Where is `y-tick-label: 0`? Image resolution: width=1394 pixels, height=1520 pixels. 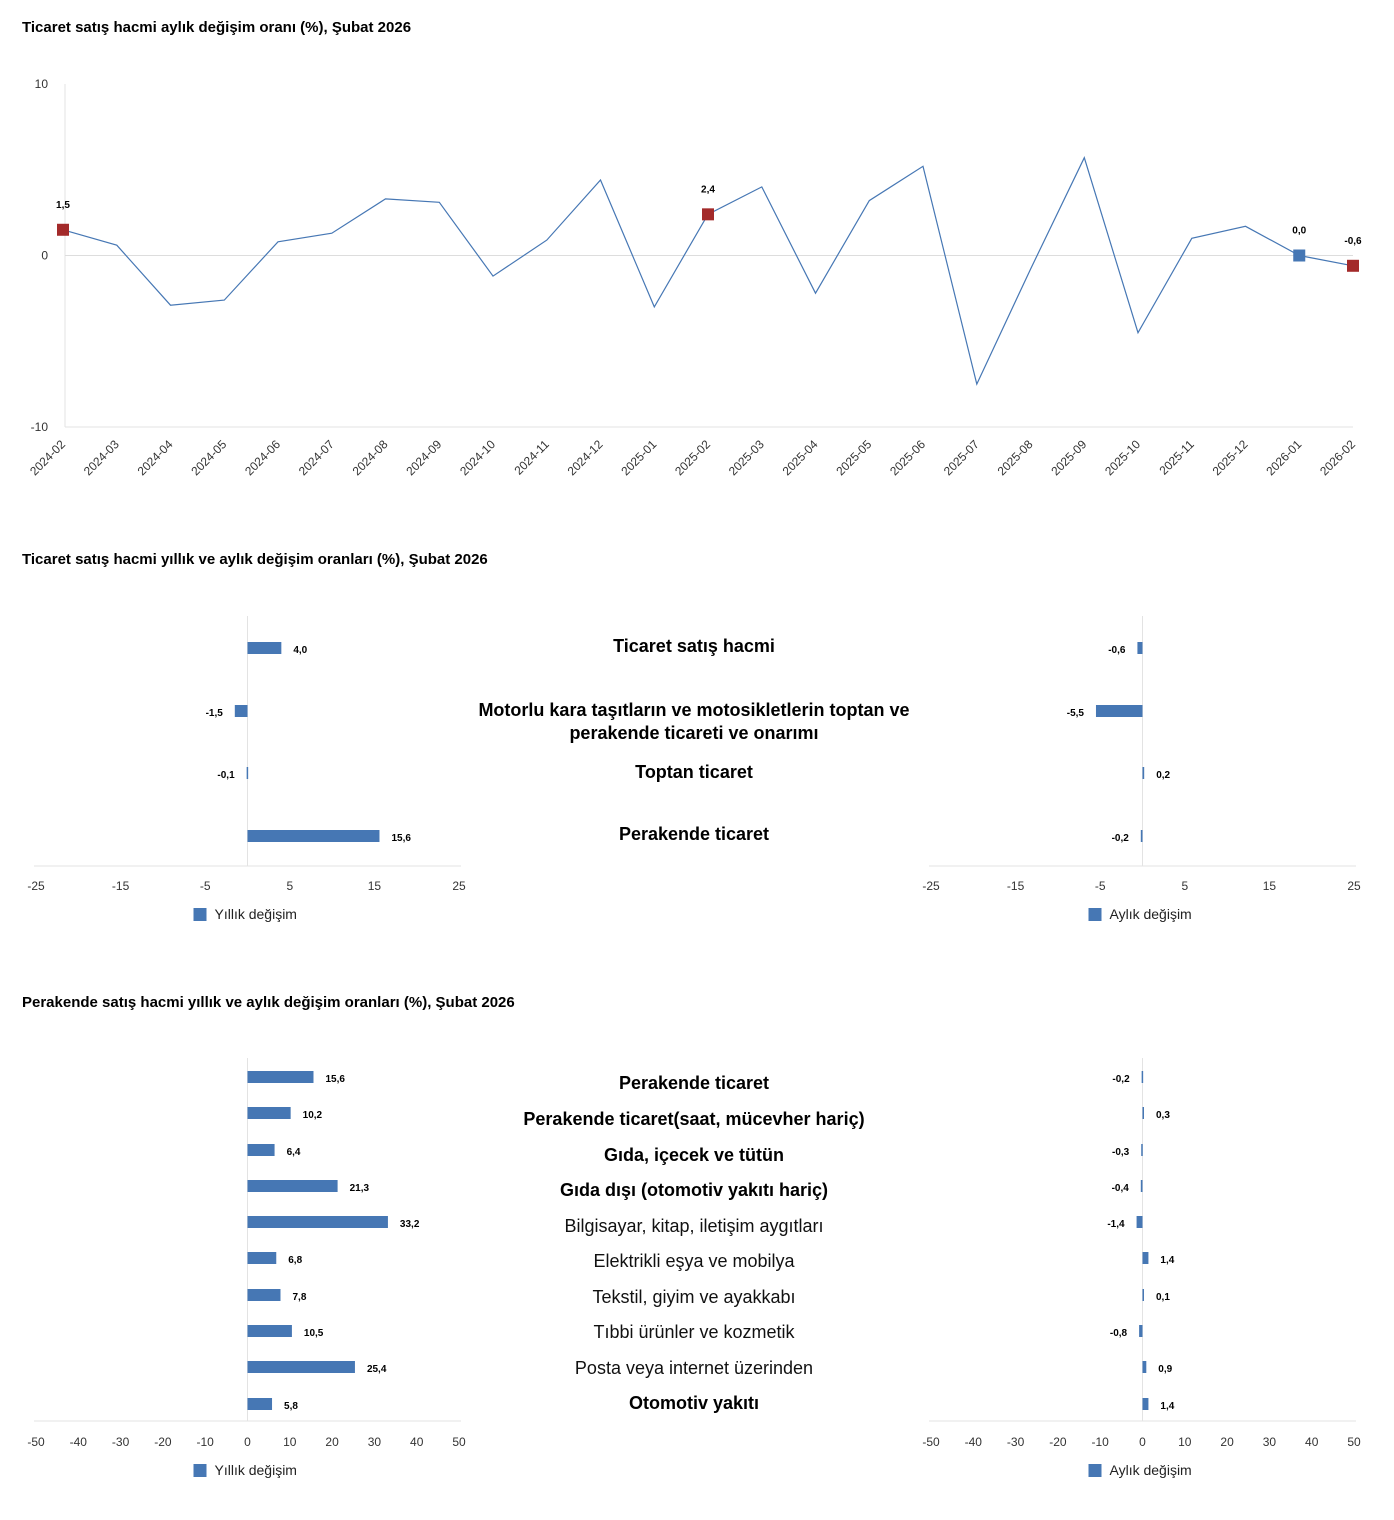
y-tick-label: 0 is located at coordinates (44, 256).